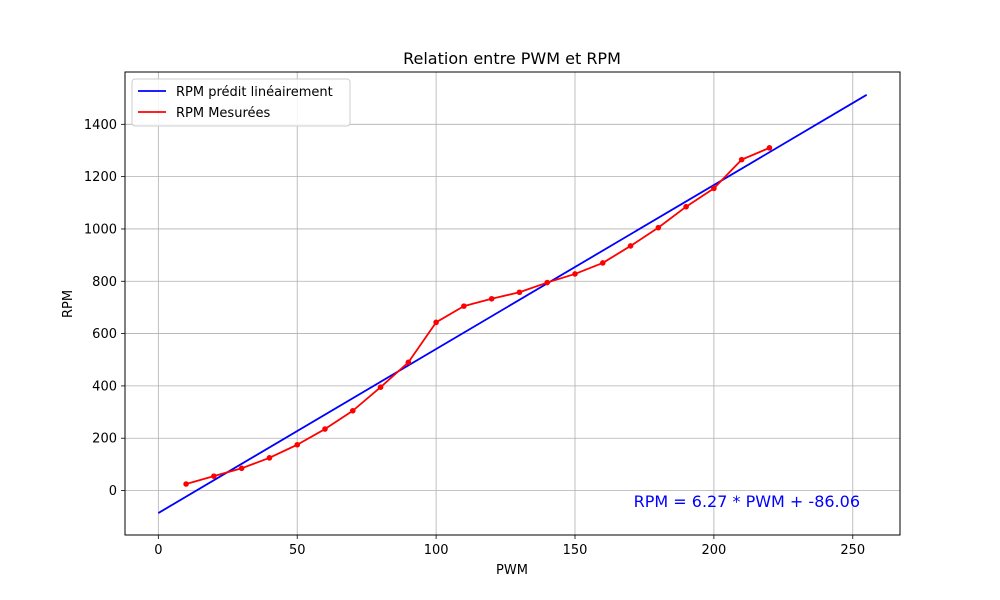 Image resolution: width=1000 pixels, height=600 pixels. What do you see at coordinates (223, 113) in the screenshot?
I see `legend-label-measured: RPM Mesurées` at bounding box center [223, 113].